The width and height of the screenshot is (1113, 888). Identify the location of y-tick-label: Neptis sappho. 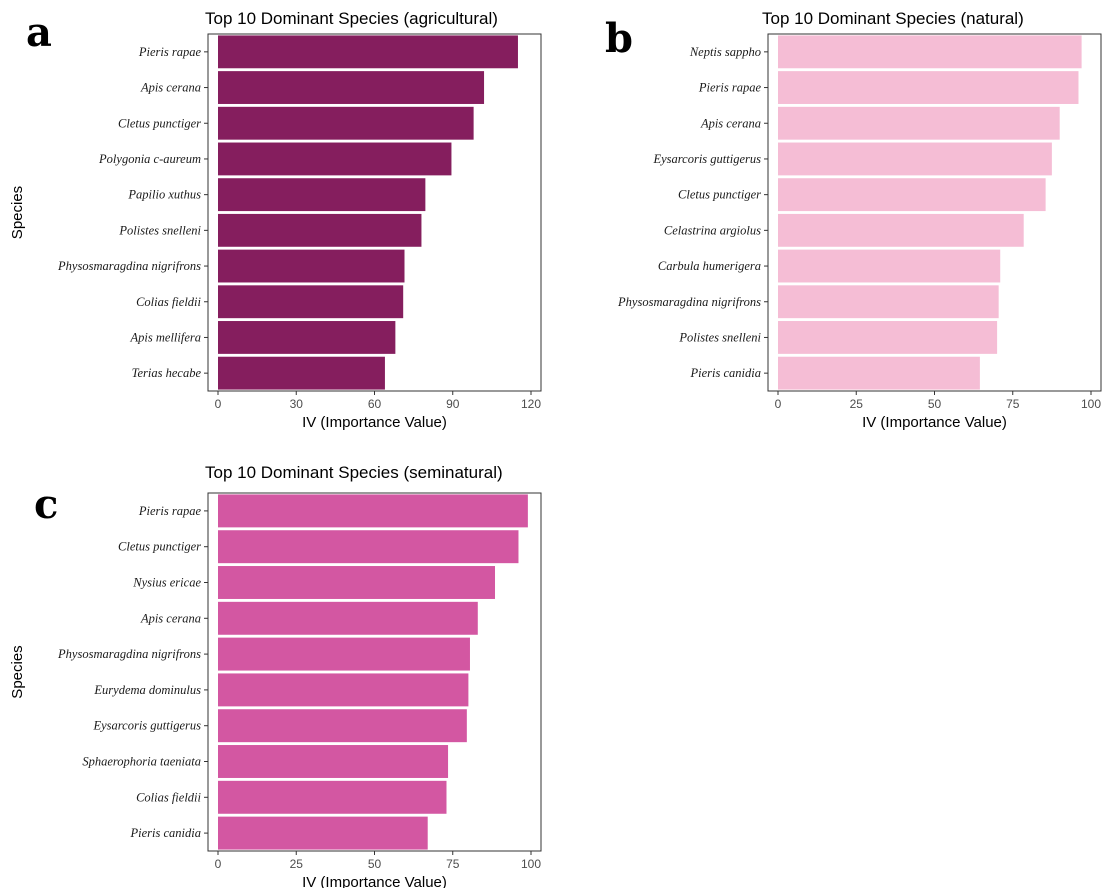
(725, 52).